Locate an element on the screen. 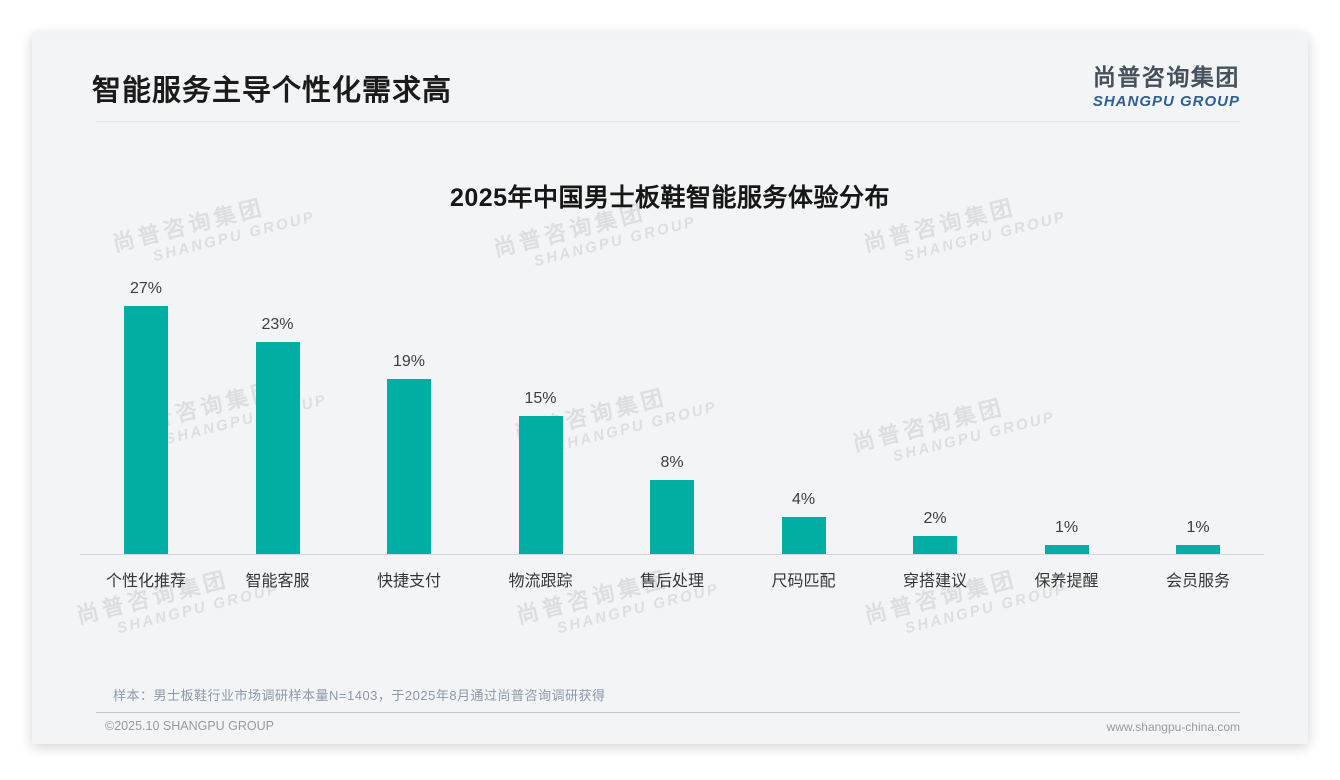  bar-category-label: 个性化推荐 is located at coordinates (145, 581).